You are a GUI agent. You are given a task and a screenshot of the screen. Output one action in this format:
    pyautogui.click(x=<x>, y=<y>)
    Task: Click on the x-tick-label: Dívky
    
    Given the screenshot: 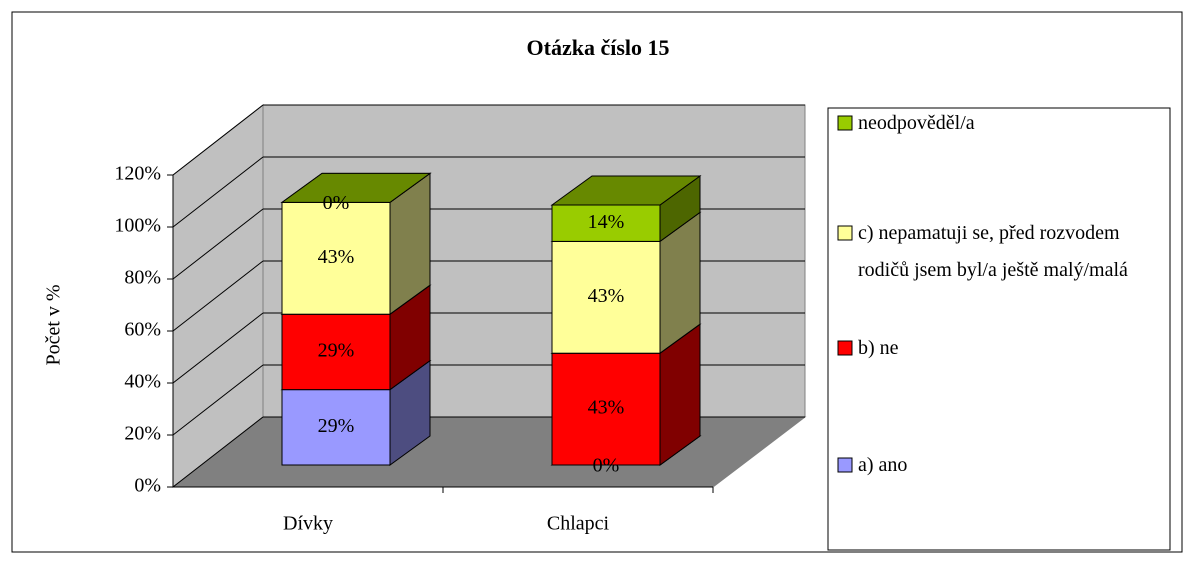 What is the action you would take?
    pyautogui.click(x=308, y=524)
    